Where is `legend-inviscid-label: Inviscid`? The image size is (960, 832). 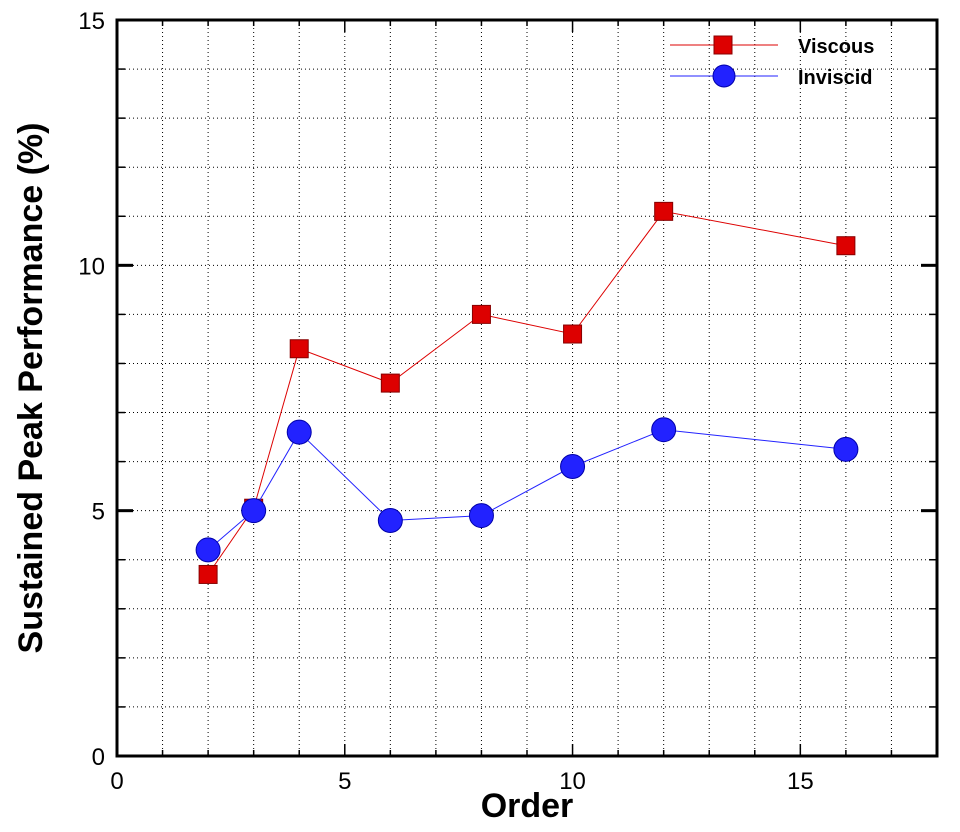
legend-inviscid-label: Inviscid is located at coordinates (835, 78).